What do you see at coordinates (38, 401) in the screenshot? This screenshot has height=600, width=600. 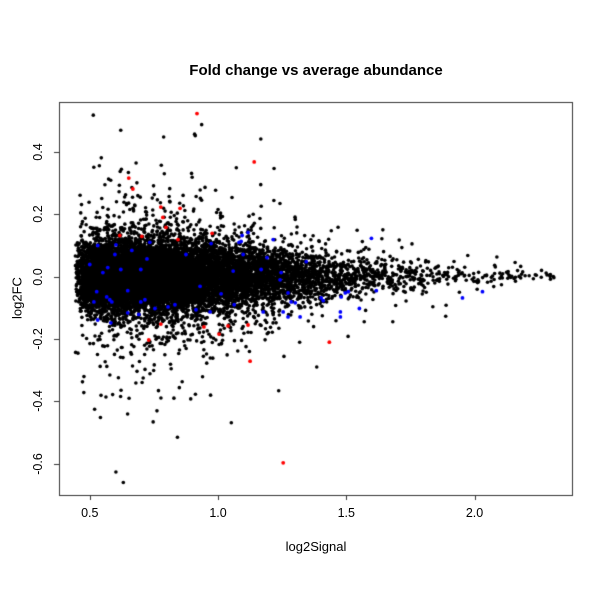 I see `y-tick-label: -0.4` at bounding box center [38, 401].